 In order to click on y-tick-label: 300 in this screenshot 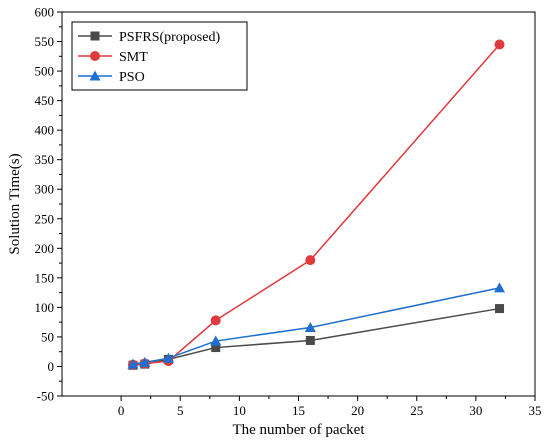, I will do `click(45, 189)`.